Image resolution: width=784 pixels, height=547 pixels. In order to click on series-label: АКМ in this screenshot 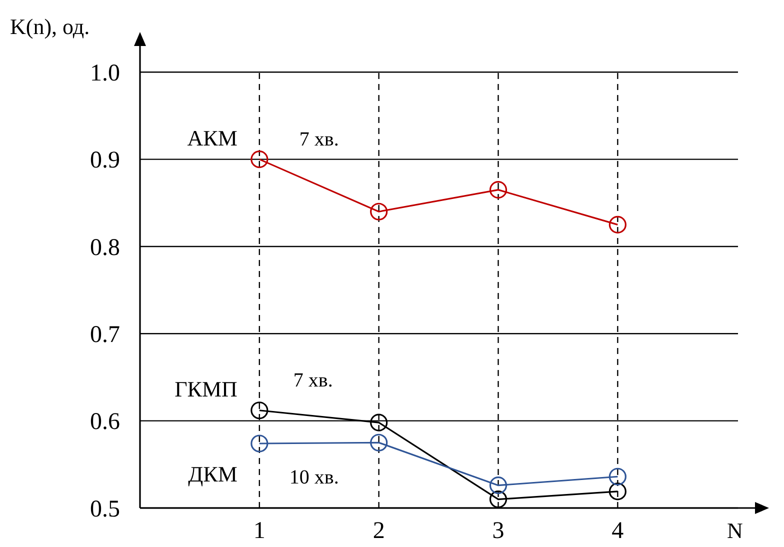, I will do `click(212, 137)`.